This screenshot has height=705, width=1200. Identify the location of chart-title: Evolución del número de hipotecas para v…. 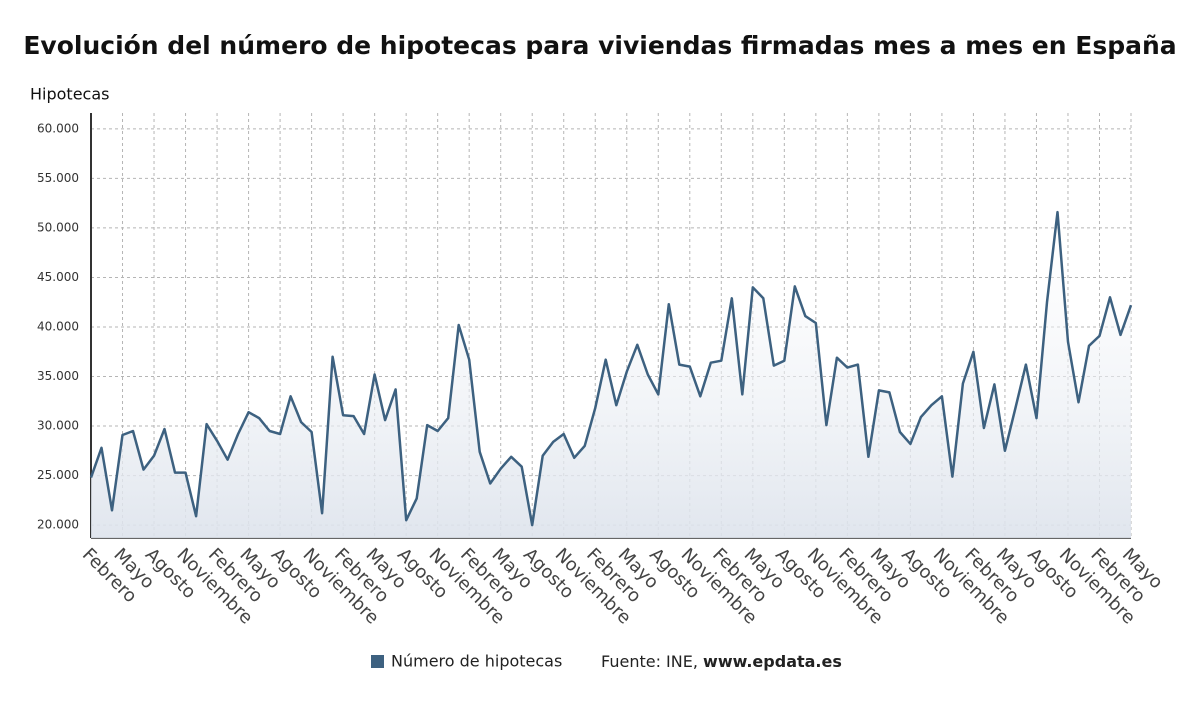
(599, 45).